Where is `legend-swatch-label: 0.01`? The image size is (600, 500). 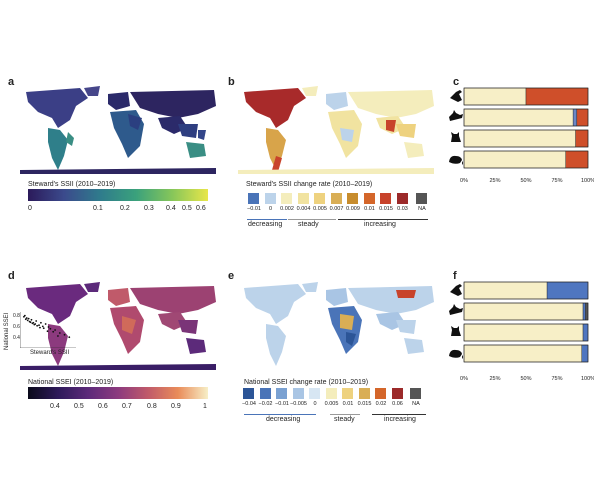
legend-swatch-label: 0.01 is located at coordinates (369, 209).